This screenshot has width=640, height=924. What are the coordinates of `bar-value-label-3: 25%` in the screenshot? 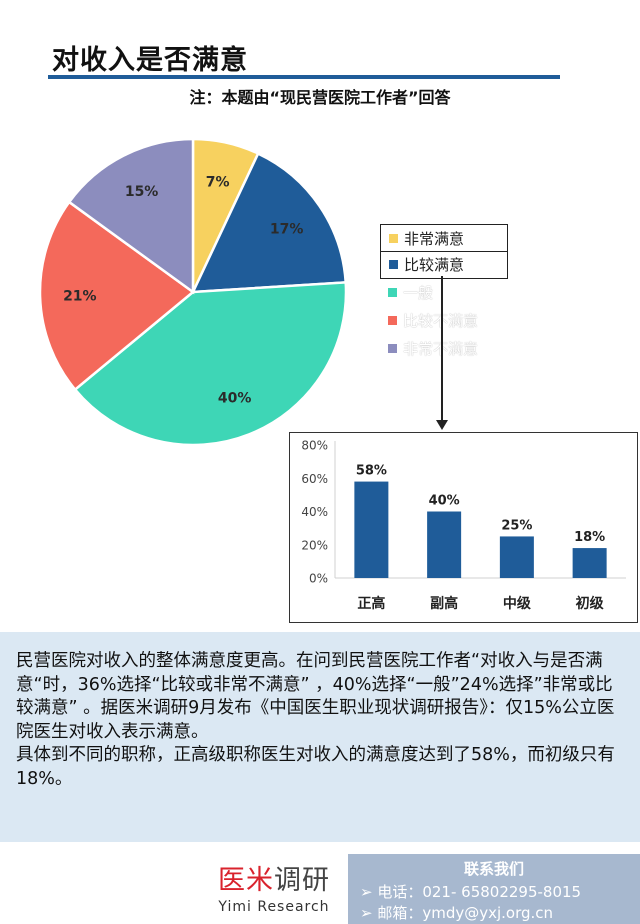 It's located at (516, 525).